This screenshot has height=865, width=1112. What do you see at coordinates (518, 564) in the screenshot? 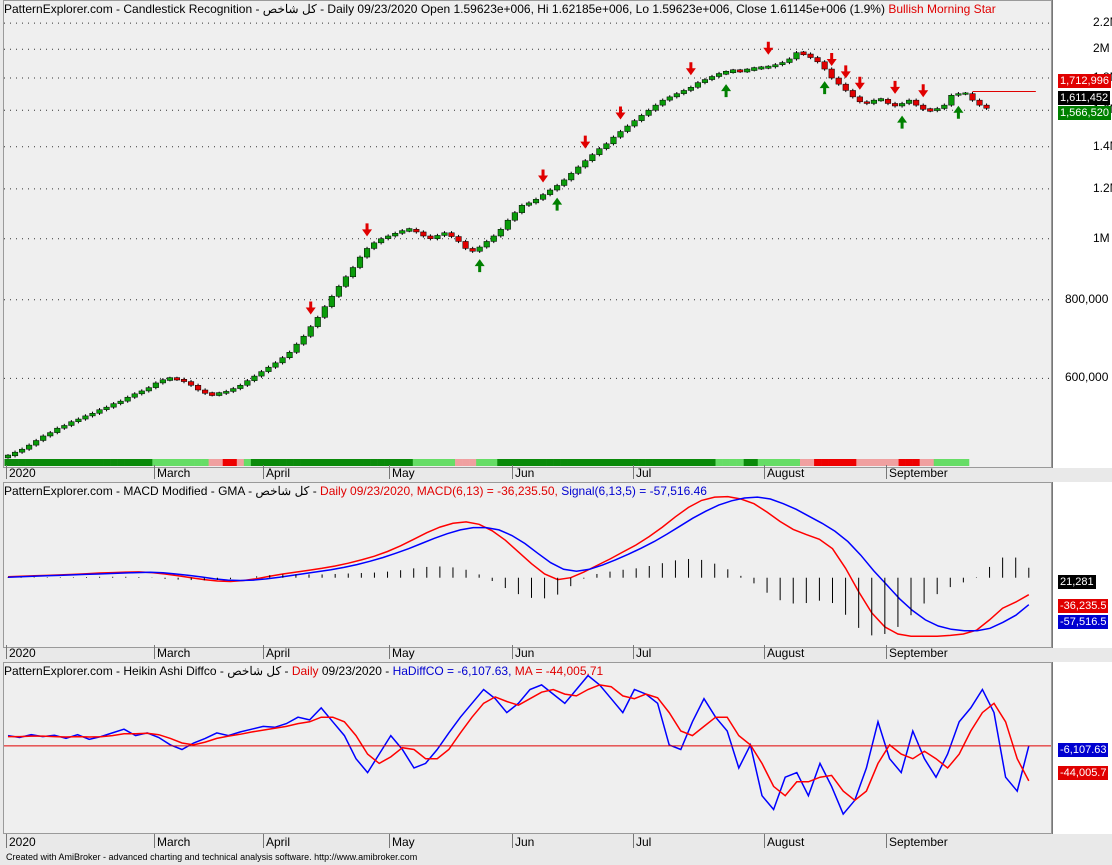
I see `series-line-signal` at bounding box center [518, 564].